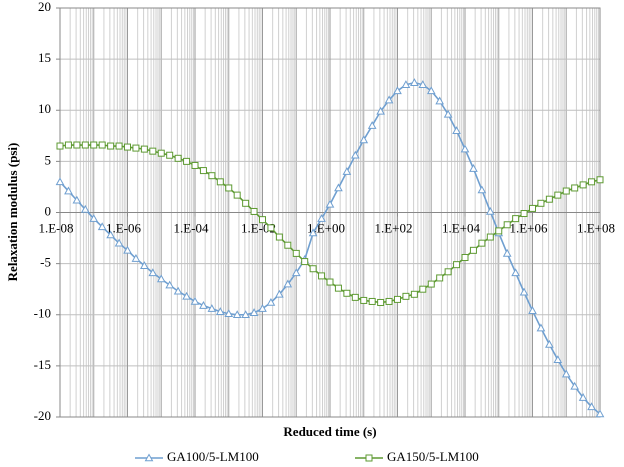 This screenshot has width=624, height=467. I want to click on y-tick-label: 10, so click(44, 108).